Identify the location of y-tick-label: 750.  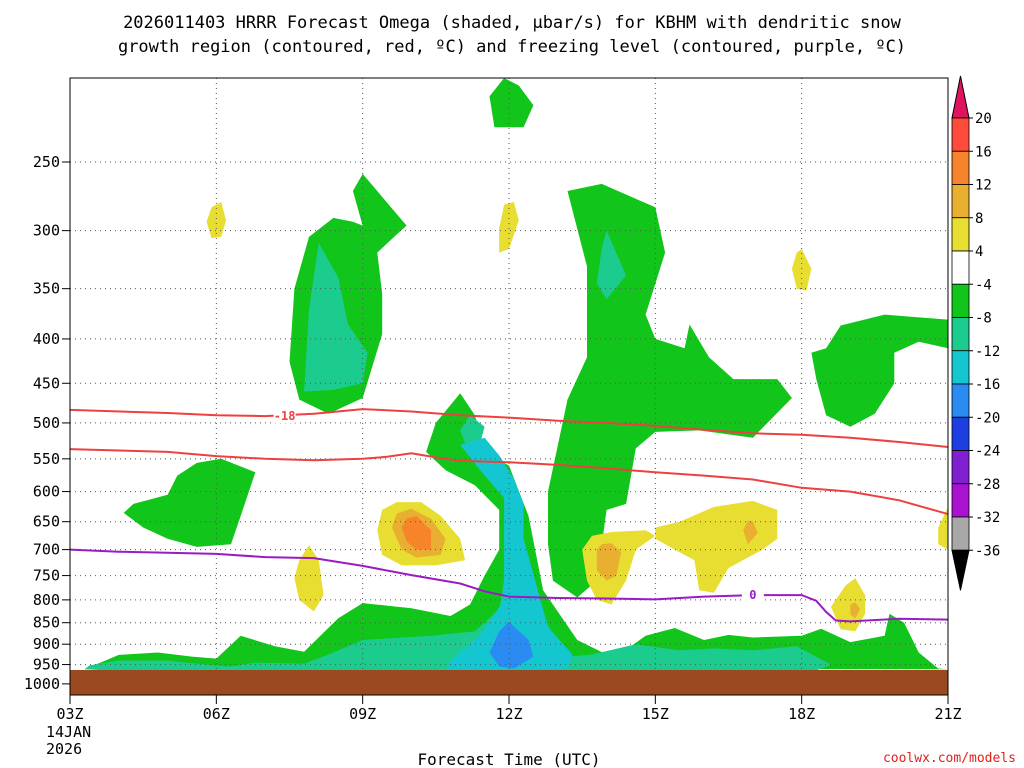
(46, 576).